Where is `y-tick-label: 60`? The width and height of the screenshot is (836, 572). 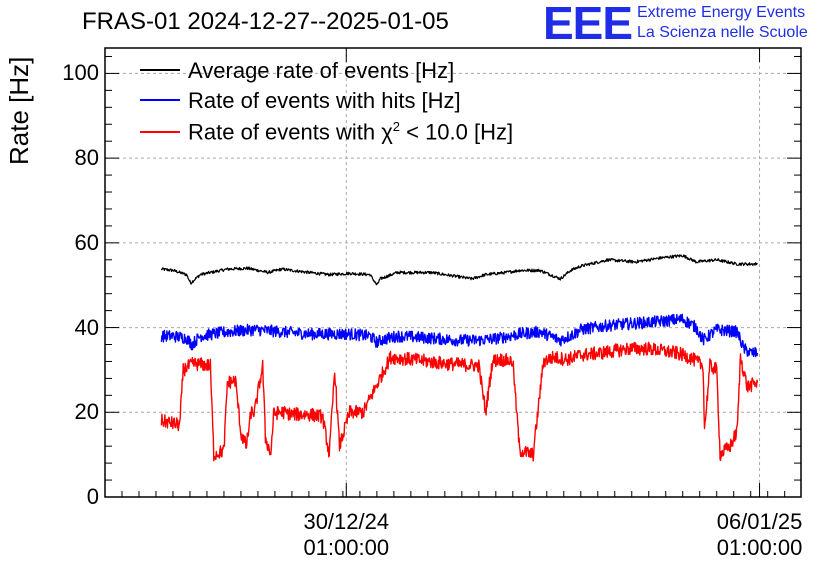 y-tick-label: 60 is located at coordinates (86, 242).